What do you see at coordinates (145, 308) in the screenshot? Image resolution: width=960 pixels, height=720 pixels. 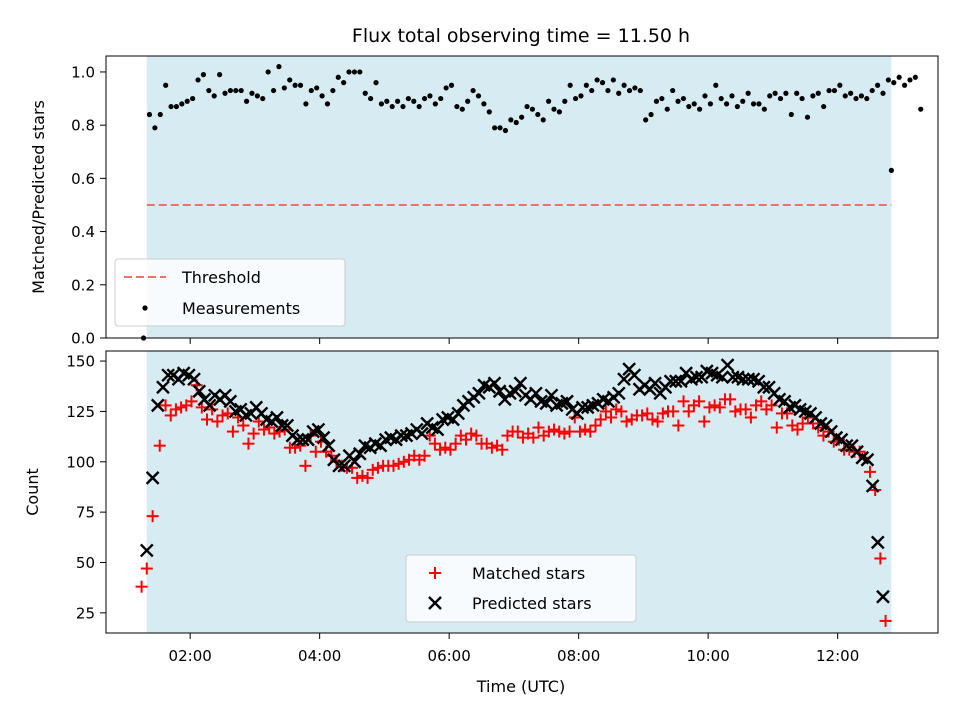 I see `legend-measurements-swatch` at bounding box center [145, 308].